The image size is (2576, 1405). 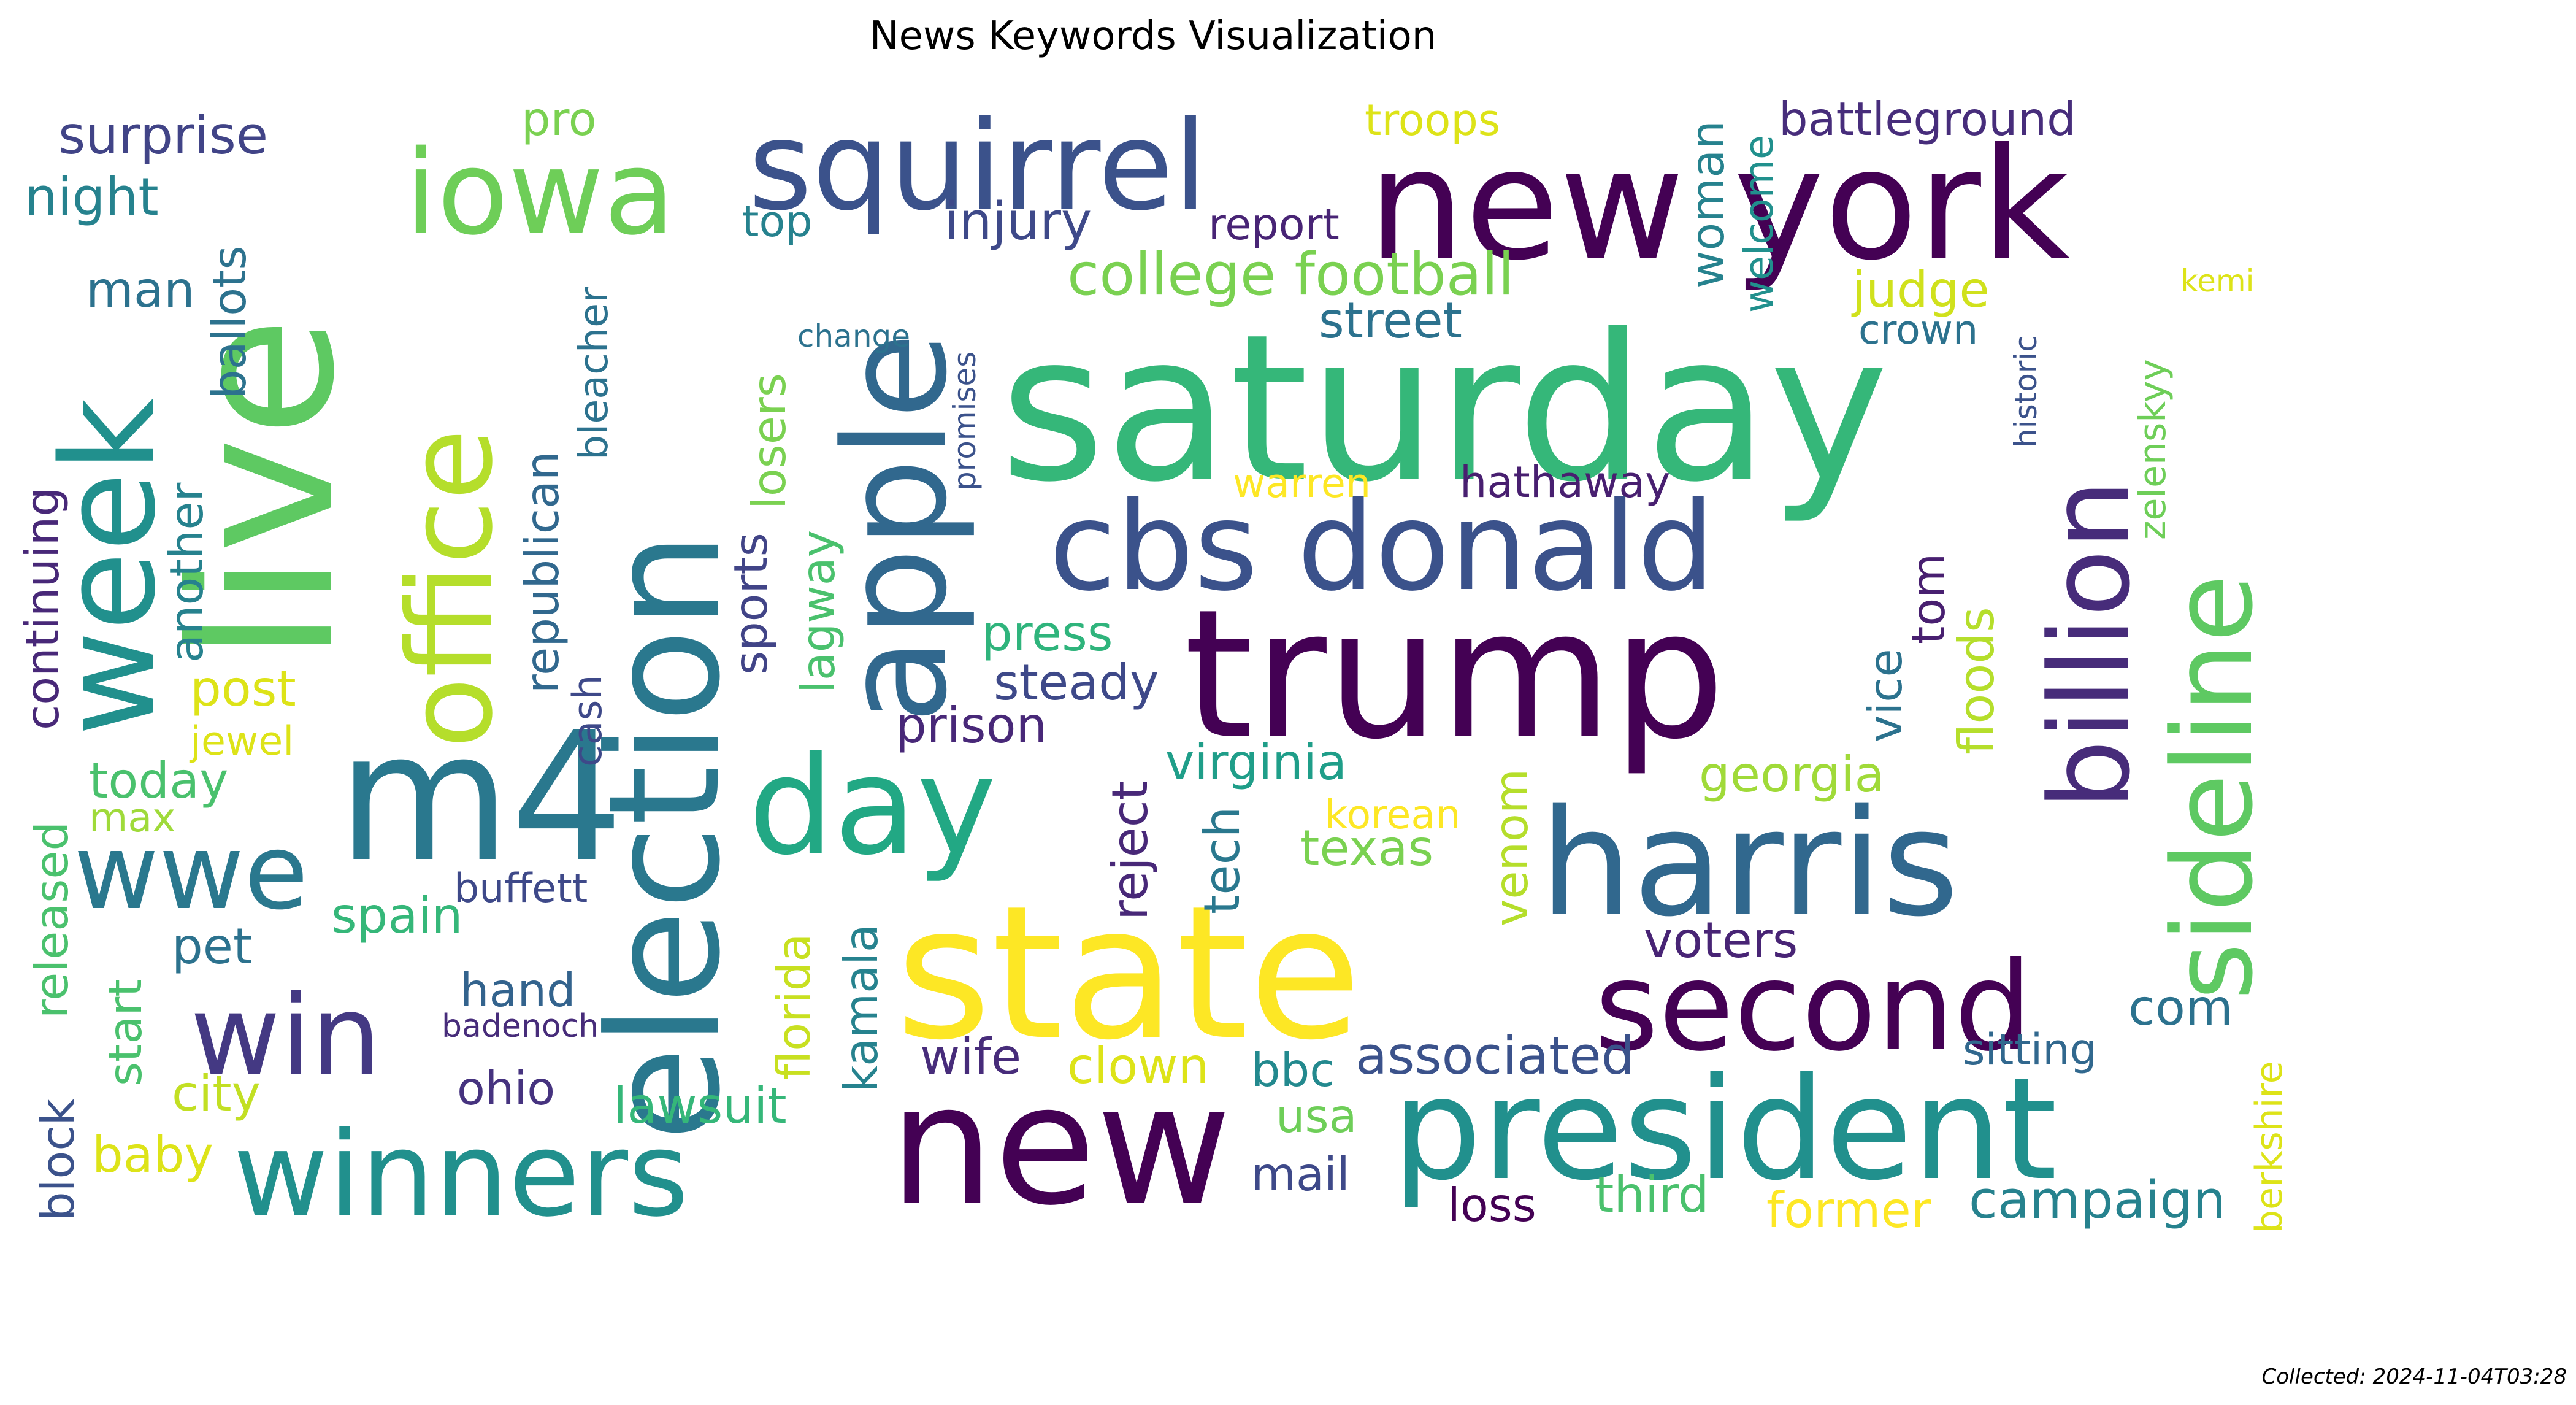 I want to click on word-ballots: ballots, so click(x=229, y=322).